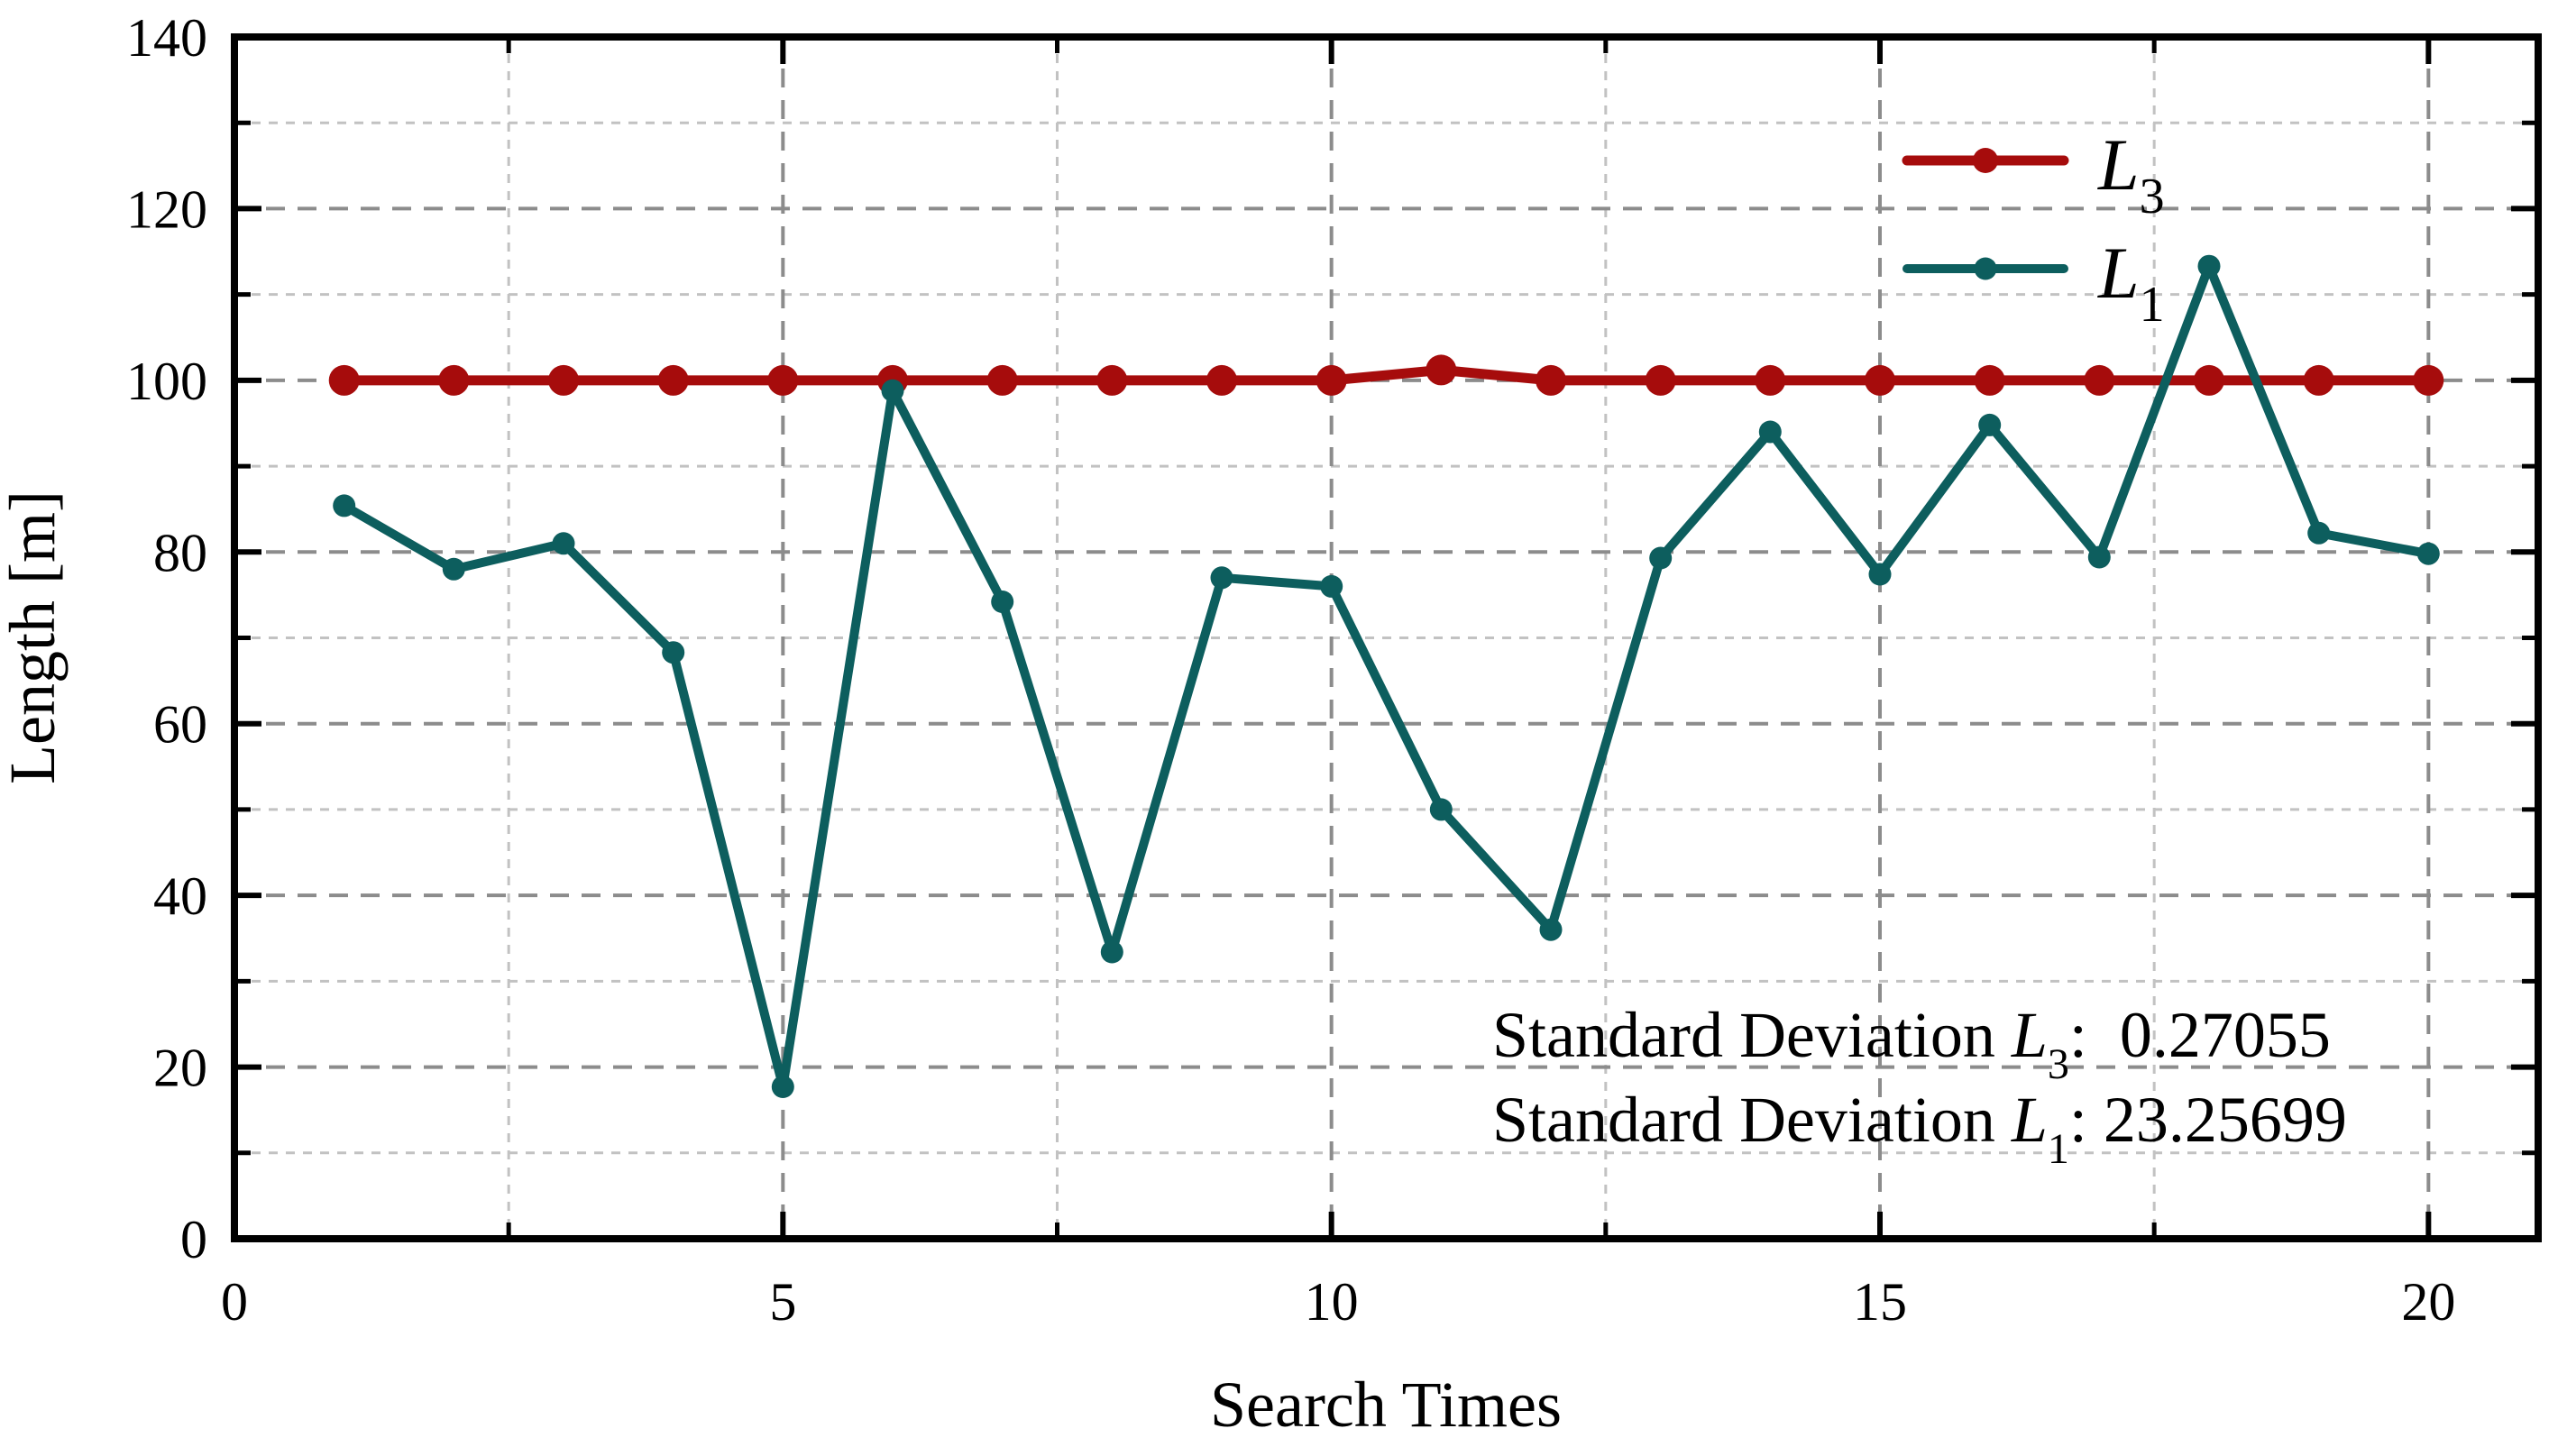 This screenshot has width=2558, height=1456. I want to click on x-tick-labels: 0 5 10 15 20, so click(1338, 1302).